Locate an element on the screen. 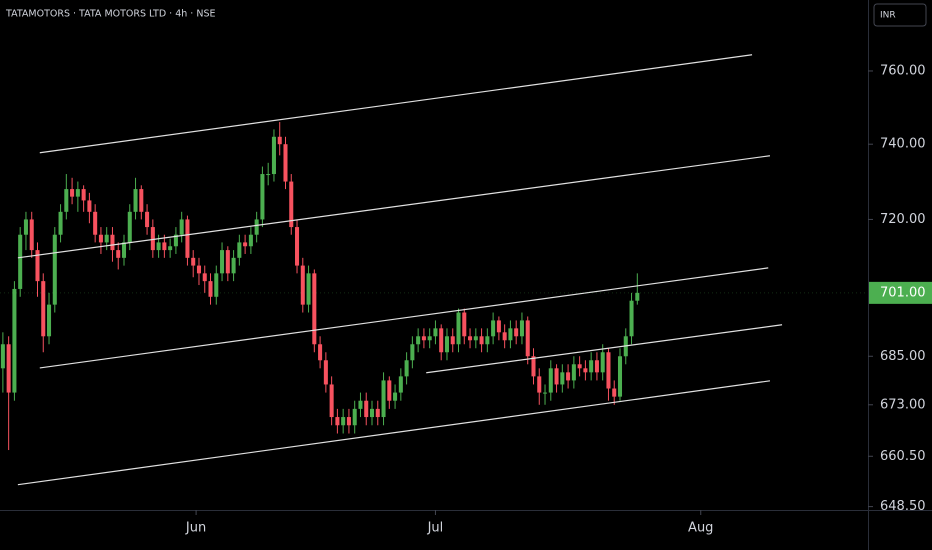  y-tick-label: 740.00 is located at coordinates (903, 144).